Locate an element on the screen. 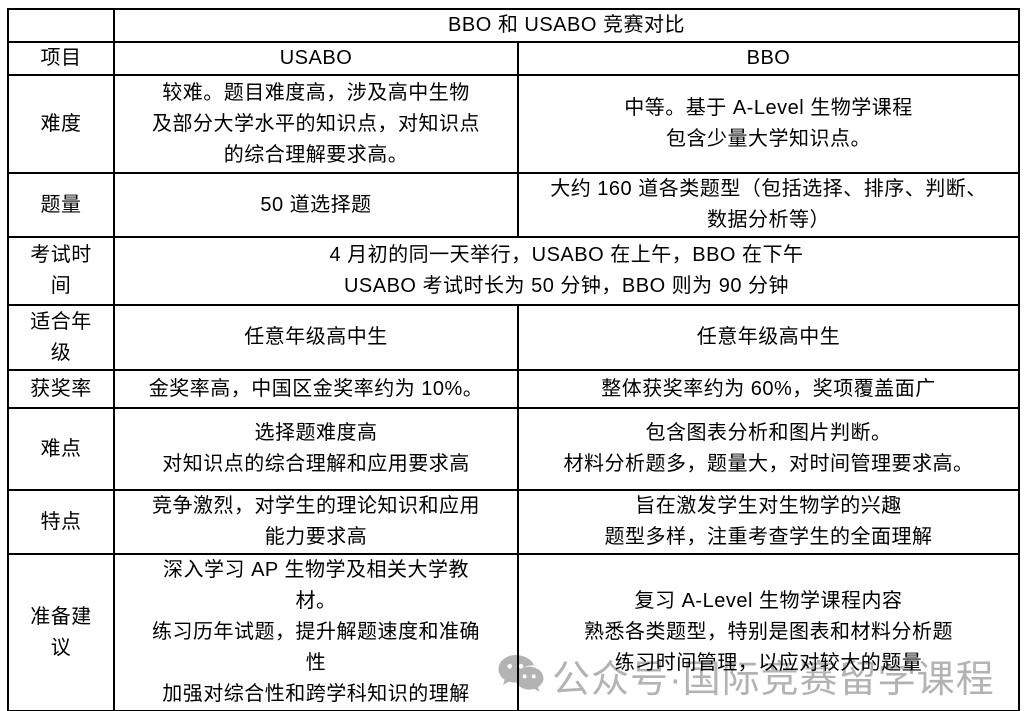 The width and height of the screenshot is (1025, 711). cell-usabo-question-count: 50 道选择题 is located at coordinates (316, 205).